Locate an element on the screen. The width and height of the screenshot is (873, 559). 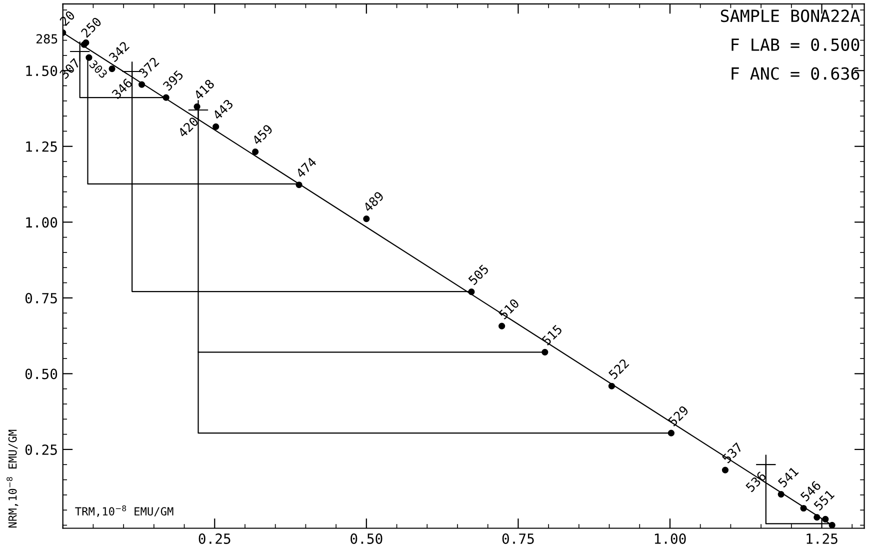
annotation: 346 is located at coordinates (122, 89).